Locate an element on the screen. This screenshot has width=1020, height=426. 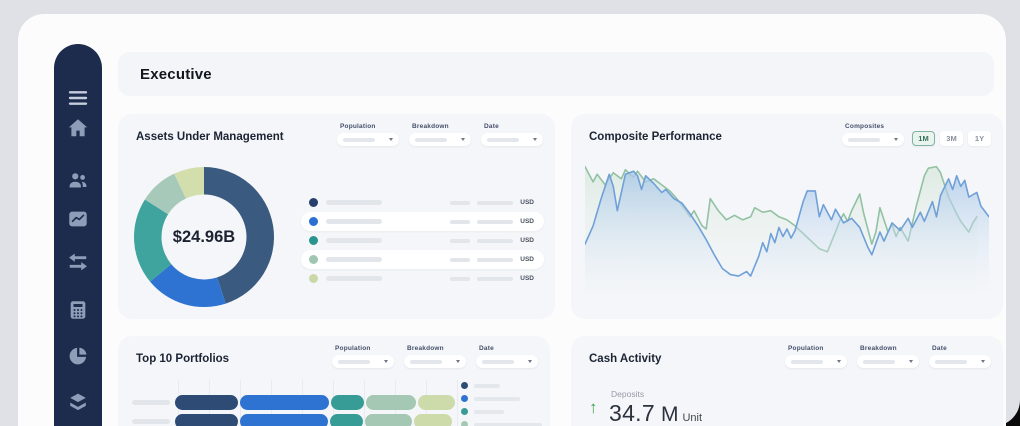
portfolios-card-title: Top 10 Portfolios is located at coordinates (183, 359).